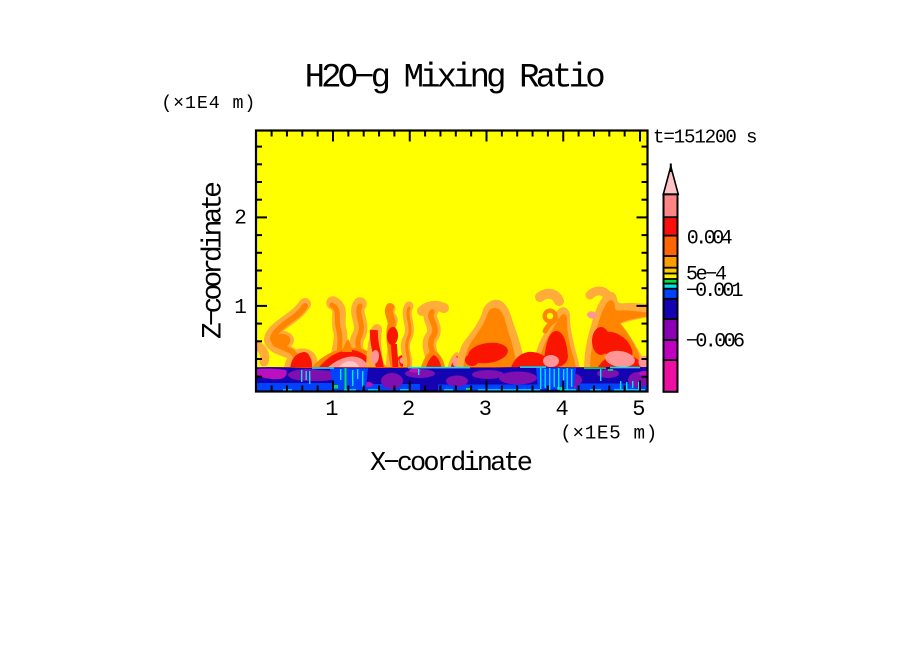  Describe the element at coordinates (214, 260) in the screenshot. I see `svg-text: Z−coordinate` at that location.